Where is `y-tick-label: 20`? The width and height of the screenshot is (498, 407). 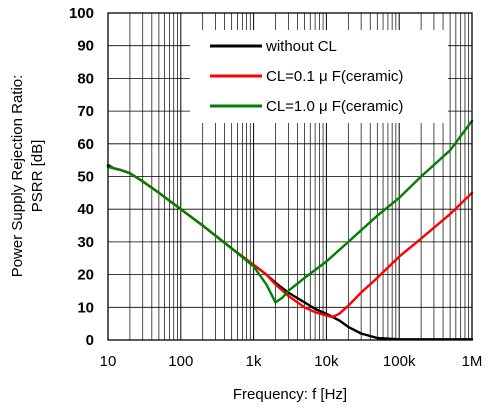
y-tick-label: 20 is located at coordinates (85, 275).